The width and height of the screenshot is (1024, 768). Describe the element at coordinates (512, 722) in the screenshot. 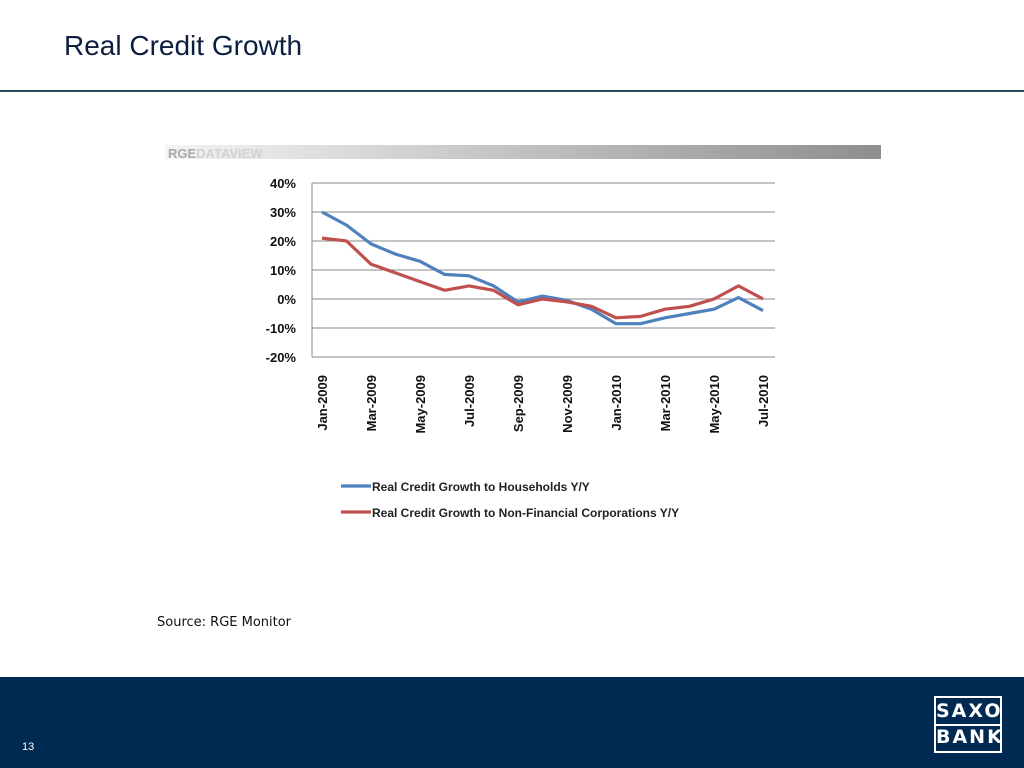

I see `footer-bar` at that location.